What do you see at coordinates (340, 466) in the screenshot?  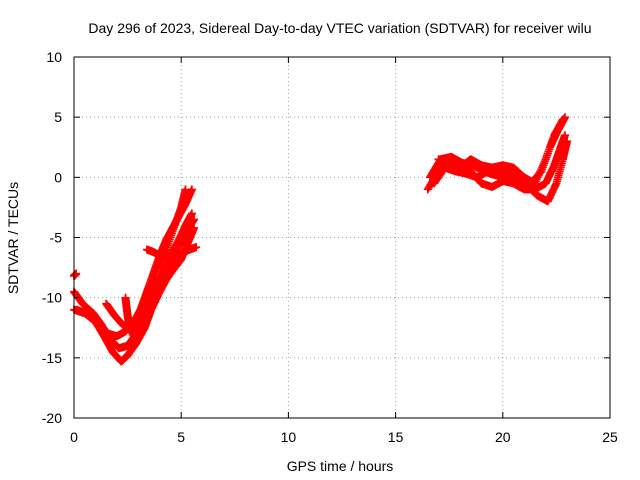 I see `x-axis-label: GPS time / hours` at bounding box center [340, 466].